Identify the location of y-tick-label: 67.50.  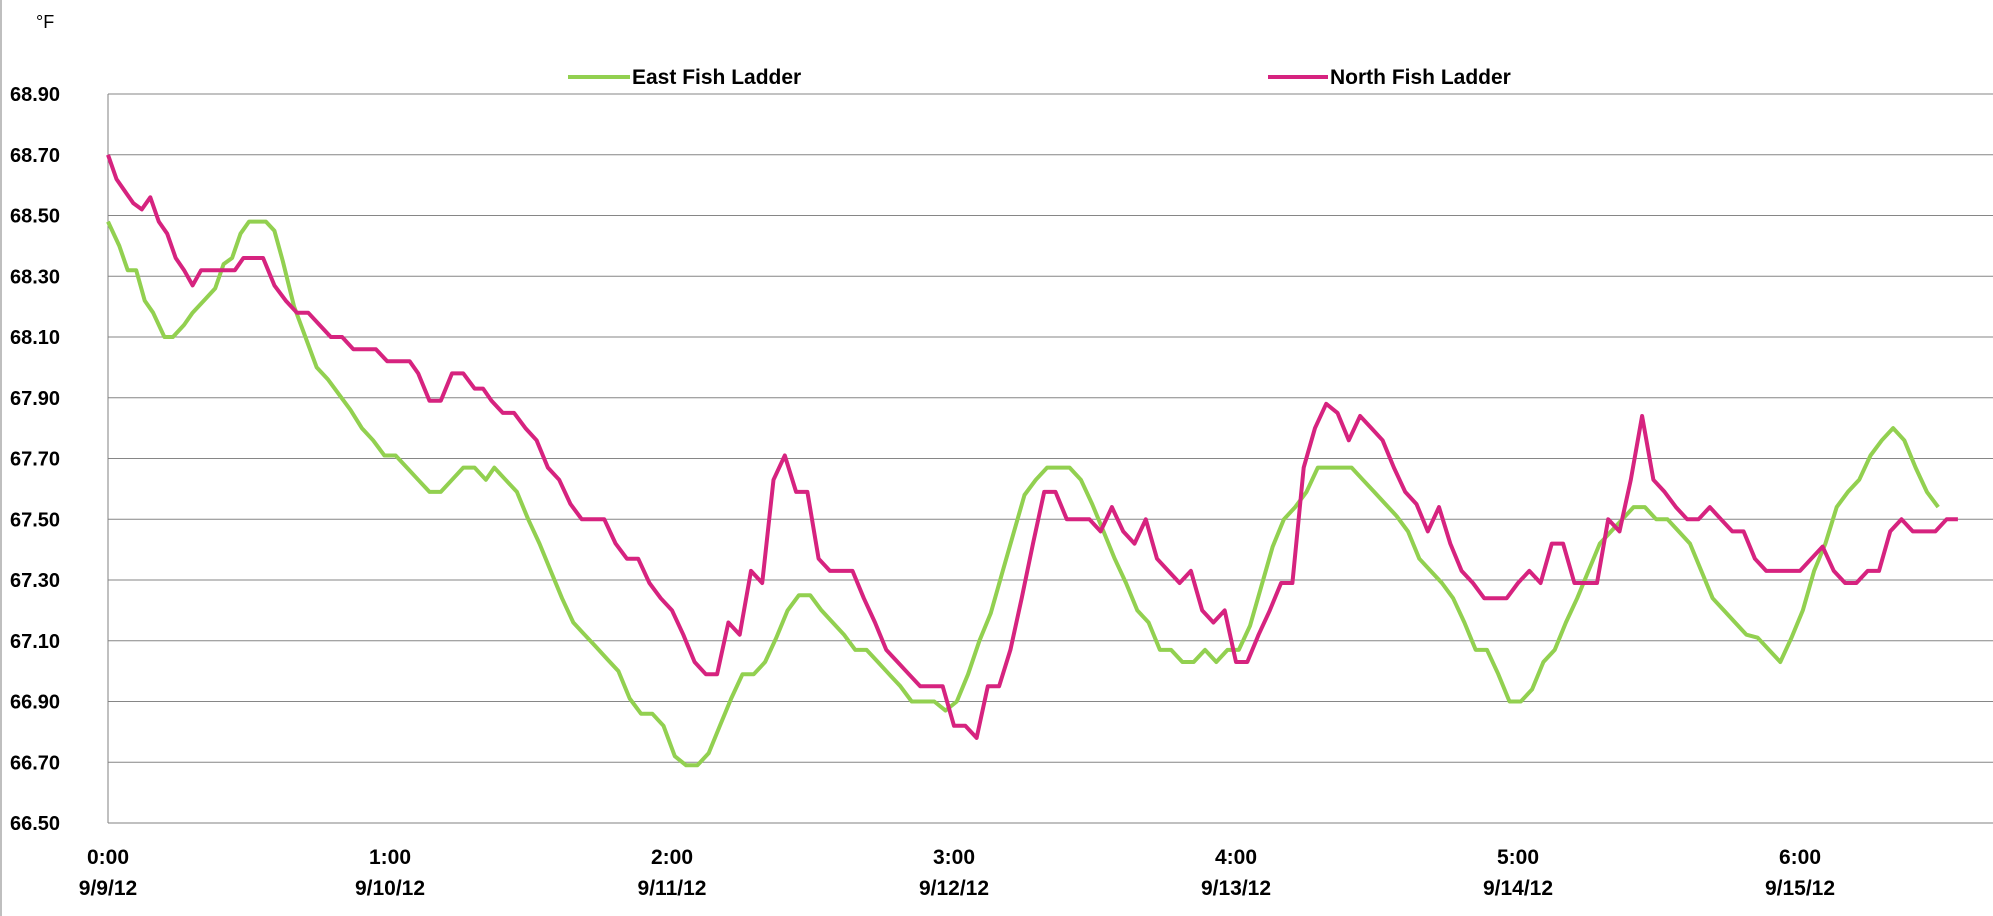
(35, 520).